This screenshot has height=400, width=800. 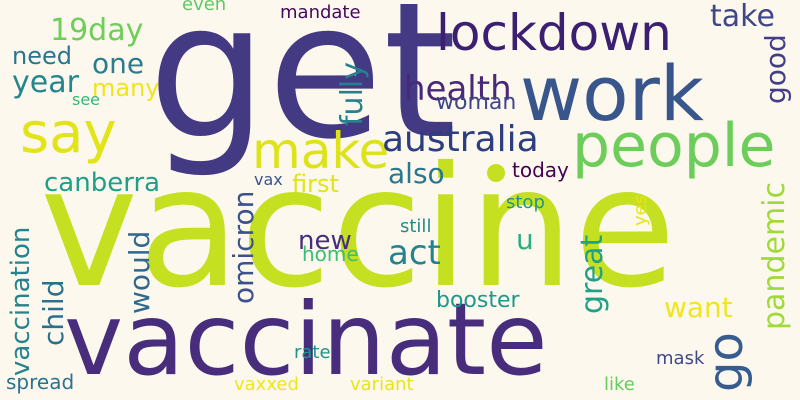 What do you see at coordinates (460, 139) in the screenshot?
I see `word-australia: australia` at bounding box center [460, 139].